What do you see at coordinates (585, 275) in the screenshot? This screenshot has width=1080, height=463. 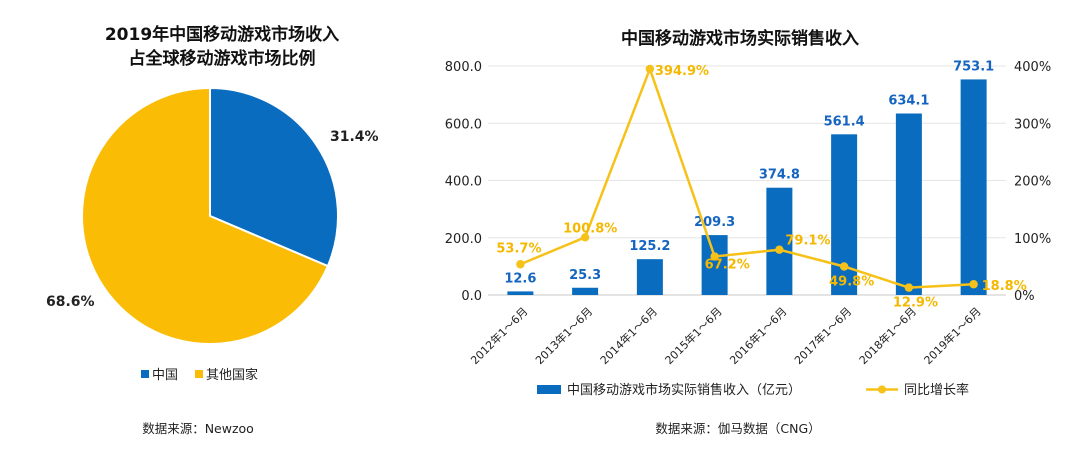 I see `bar-value-label: 25.3` at bounding box center [585, 275].